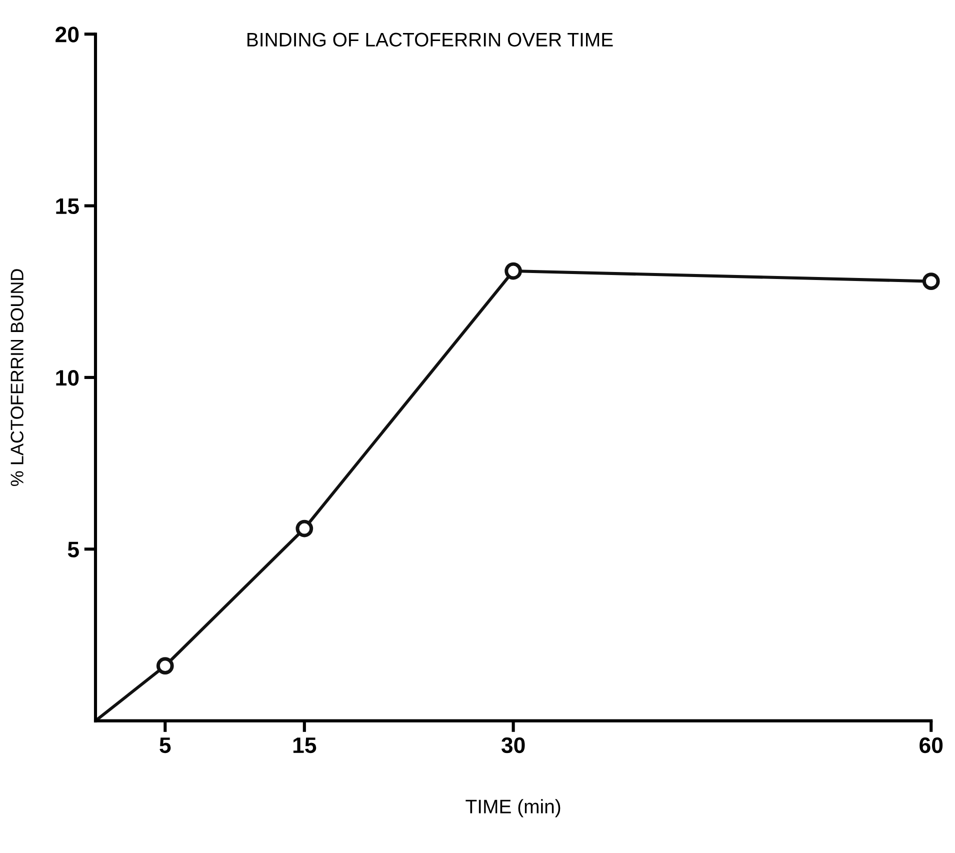  What do you see at coordinates (931, 745) in the screenshot?
I see `x-tick-label: 60` at bounding box center [931, 745].